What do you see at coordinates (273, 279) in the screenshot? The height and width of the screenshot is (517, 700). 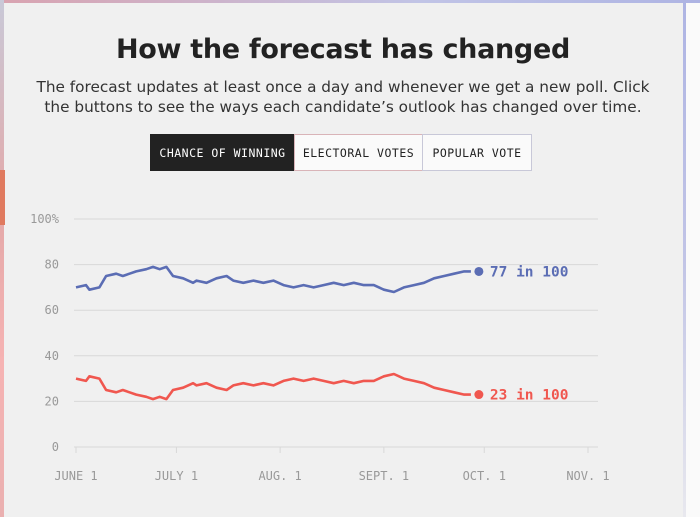 I see `series-line-blue` at bounding box center [273, 279].